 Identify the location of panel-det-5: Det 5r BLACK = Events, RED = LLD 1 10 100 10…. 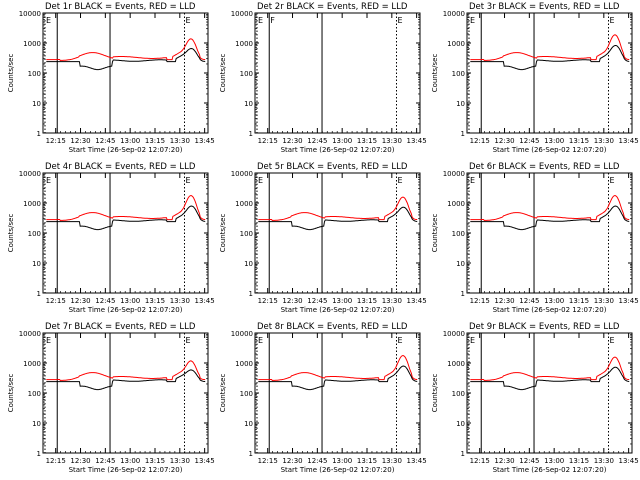
(323, 238).